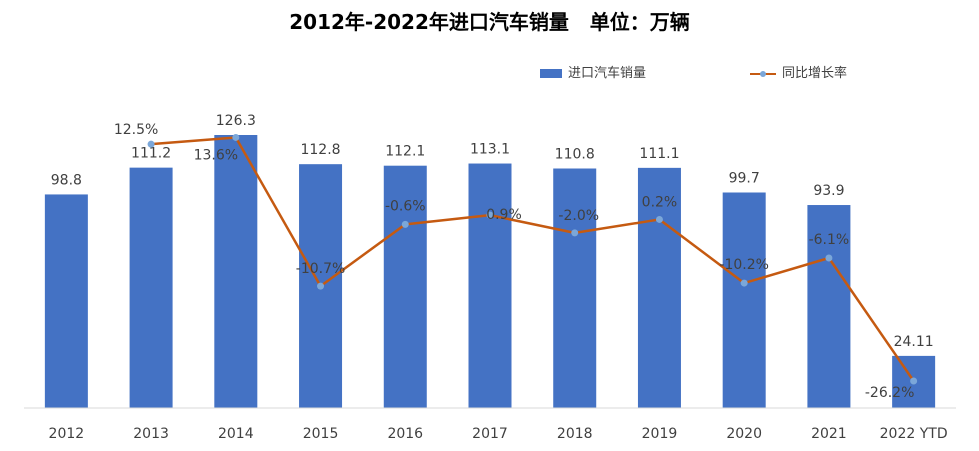 The image size is (979, 451). I want to click on growth-rate-label: -26.2%, so click(890, 393).